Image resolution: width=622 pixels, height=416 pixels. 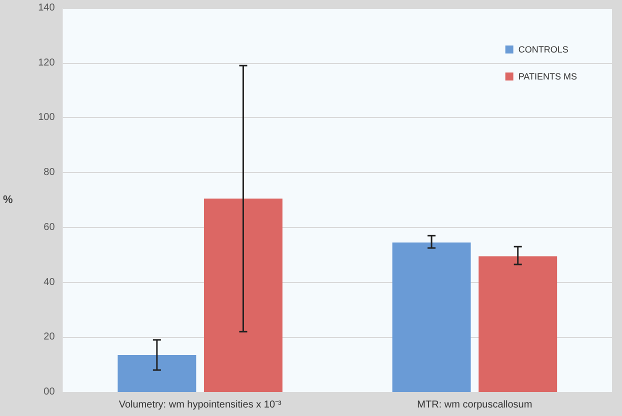 What do you see at coordinates (47, 118) in the screenshot?
I see `y-tick-label: 100` at bounding box center [47, 118].